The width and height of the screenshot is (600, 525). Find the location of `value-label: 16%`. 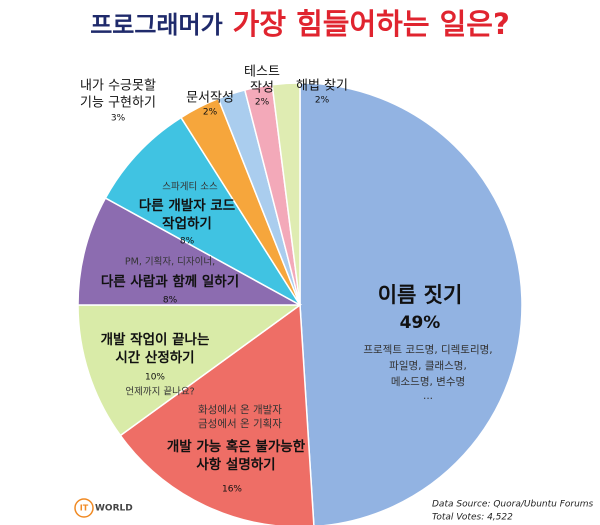

value-label: 16% is located at coordinates (232, 490).